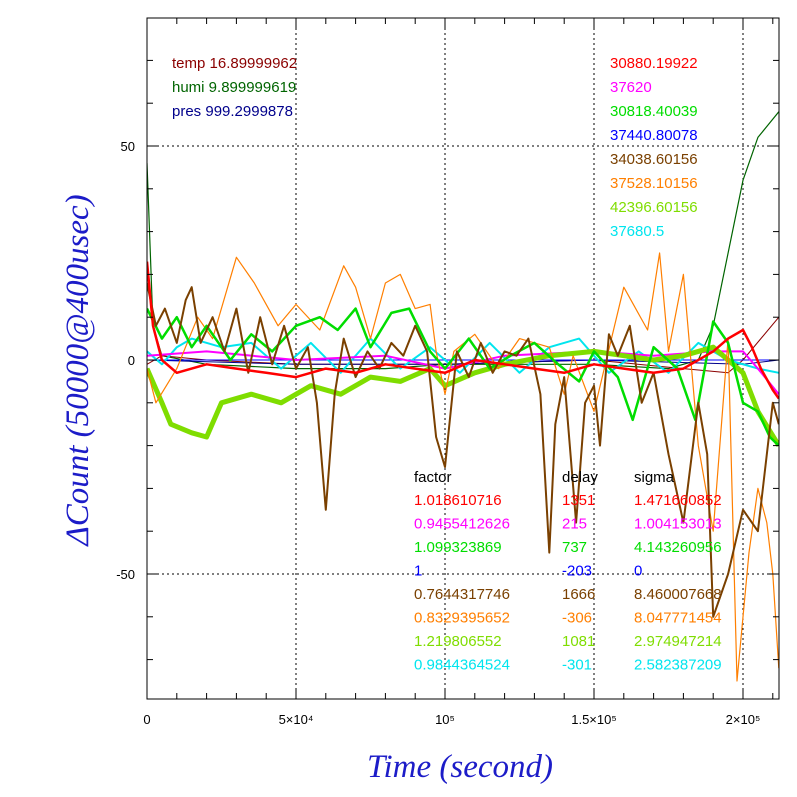 The height and width of the screenshot is (797, 797). I want to click on env-legend-entry: pres 999.2999878, so click(232, 111).